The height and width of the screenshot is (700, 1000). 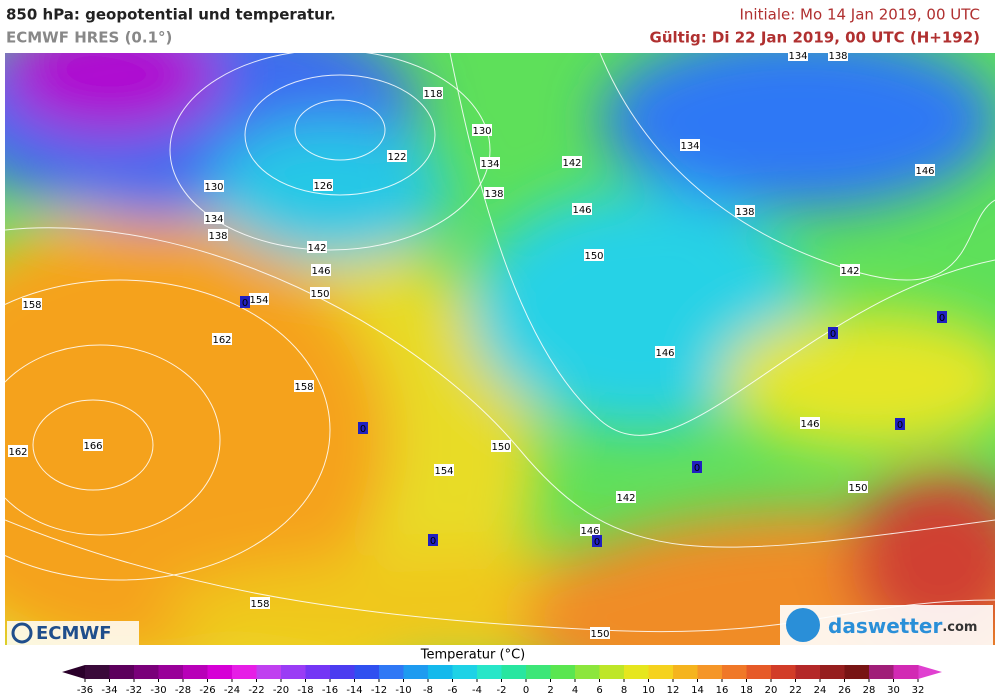 What do you see at coordinates (85, 690) in the screenshot?
I see `colorbar-tick-label: -36` at bounding box center [85, 690].